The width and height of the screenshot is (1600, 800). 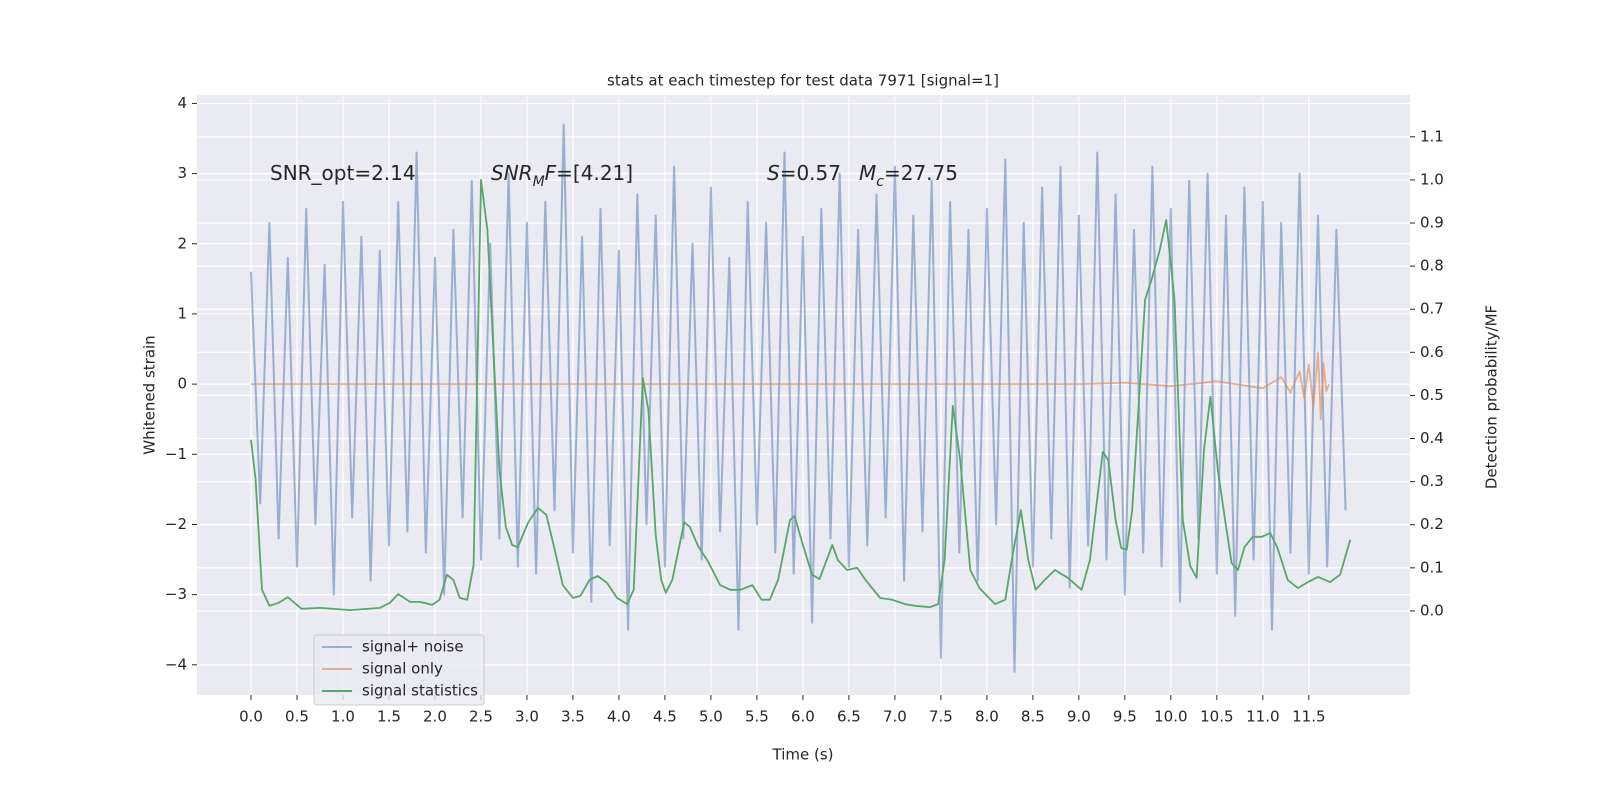 I want to click on y-tick-label: −1, so click(x=176, y=454).